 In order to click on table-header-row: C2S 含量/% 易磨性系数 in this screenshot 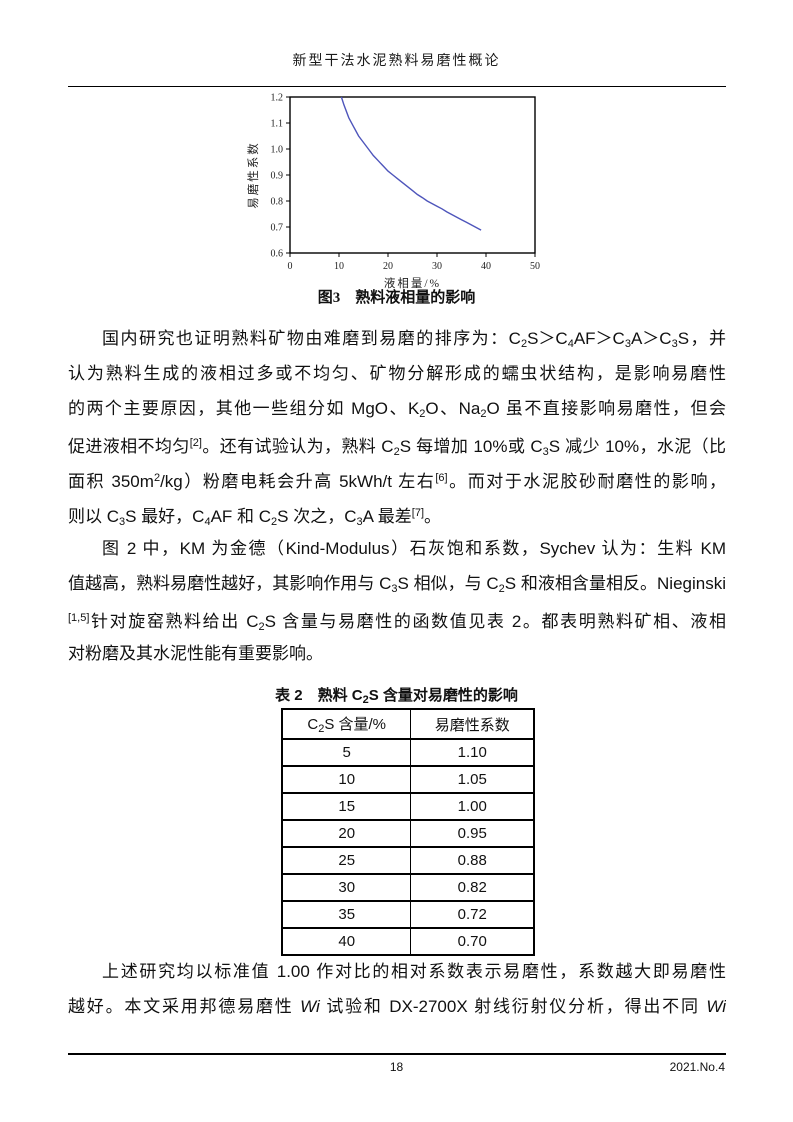, I will do `click(408, 724)`.